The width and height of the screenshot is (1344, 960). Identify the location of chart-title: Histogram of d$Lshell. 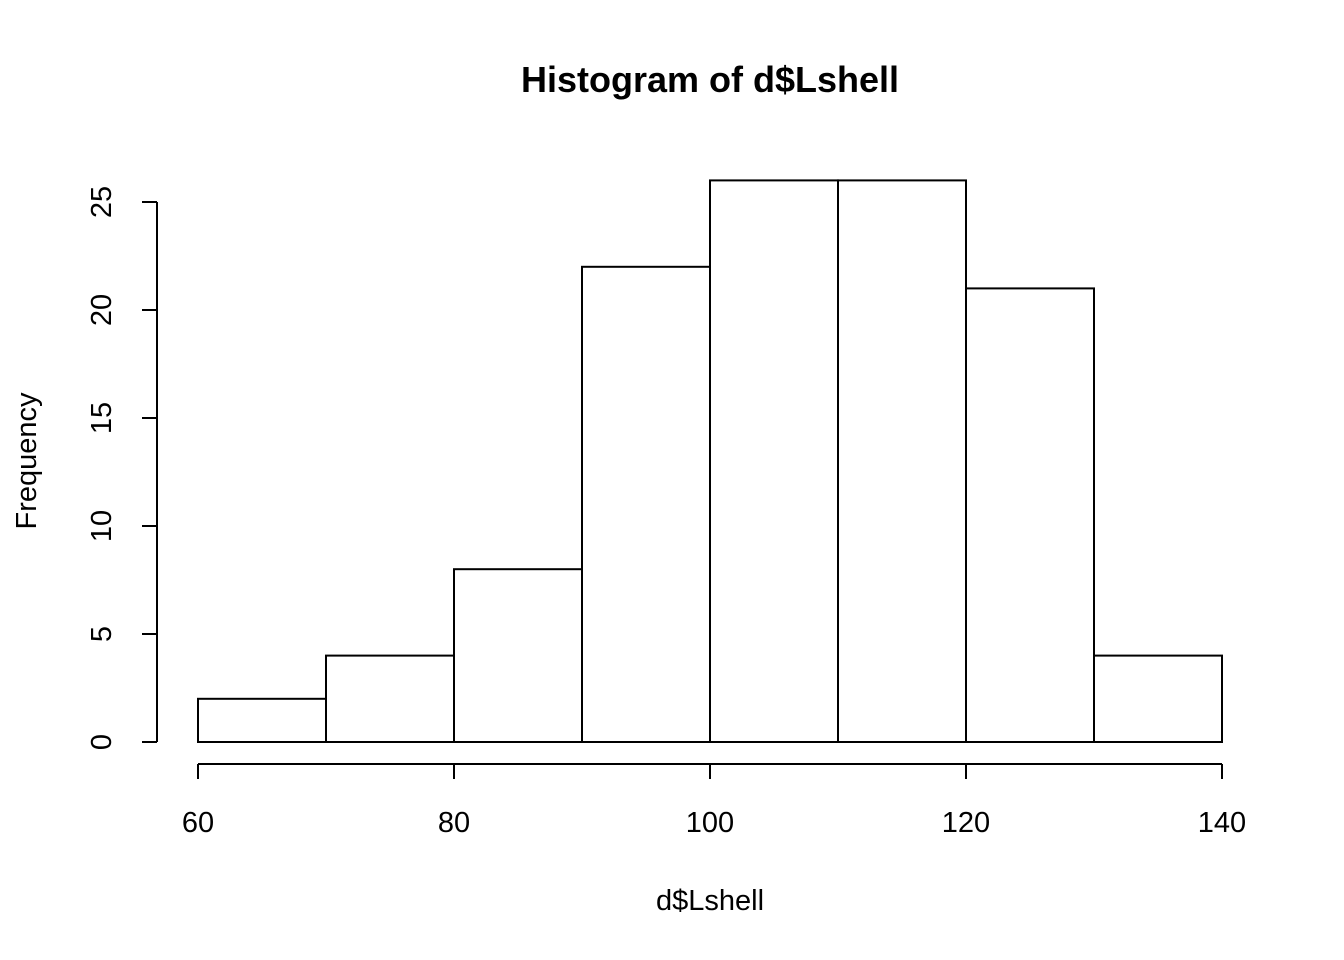
(710, 79).